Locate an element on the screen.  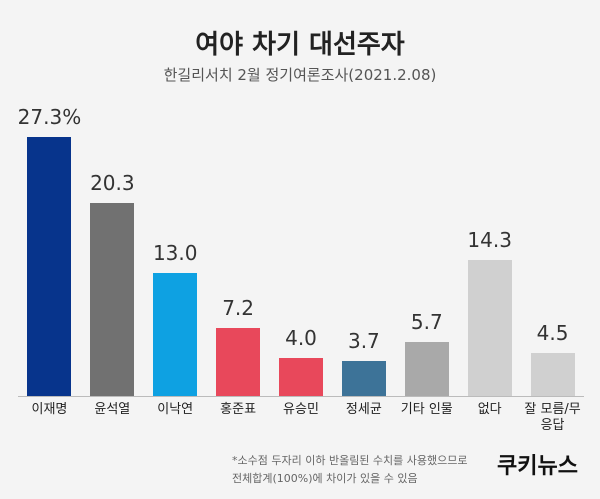
x-tick-label: 유승민 is located at coordinates (301, 409).